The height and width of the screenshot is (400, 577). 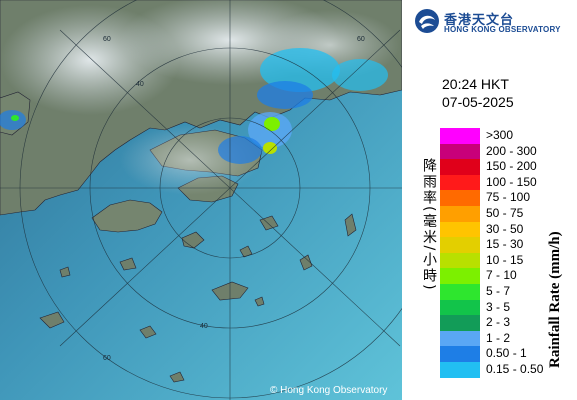 What do you see at coordinates (555, 299) in the screenshot?
I see `legend-title-english: Rainfall Rate (mm/h)` at bounding box center [555, 299].